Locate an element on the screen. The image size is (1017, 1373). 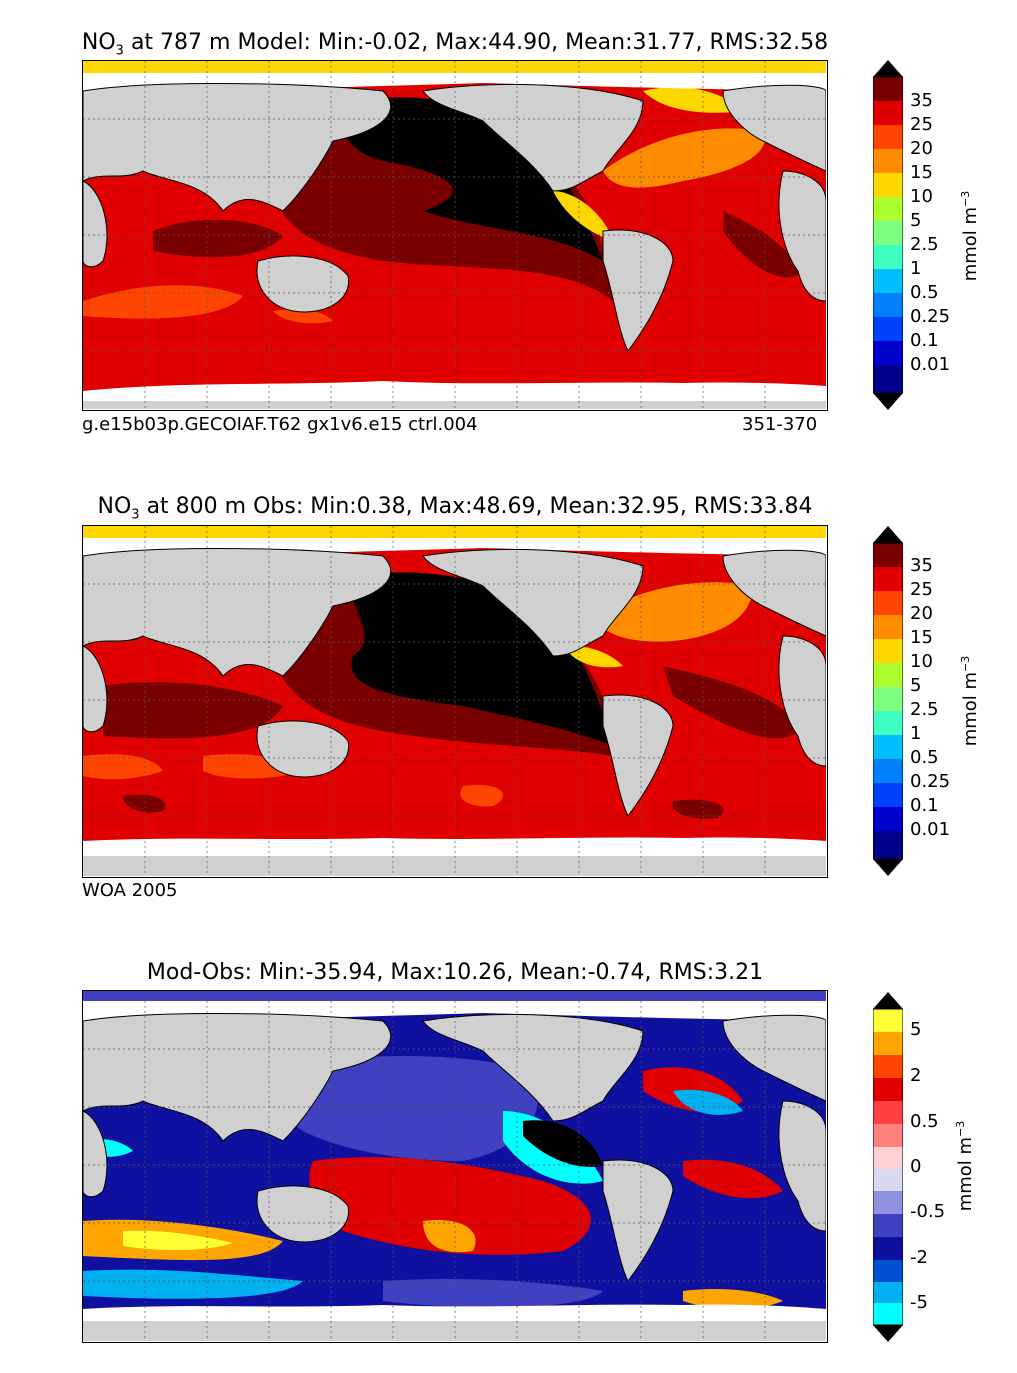
panel1-footer-left: g.e15b03p.GECOIAF.T62 gx1v6.e15 ctrl.004 is located at coordinates (280, 424).